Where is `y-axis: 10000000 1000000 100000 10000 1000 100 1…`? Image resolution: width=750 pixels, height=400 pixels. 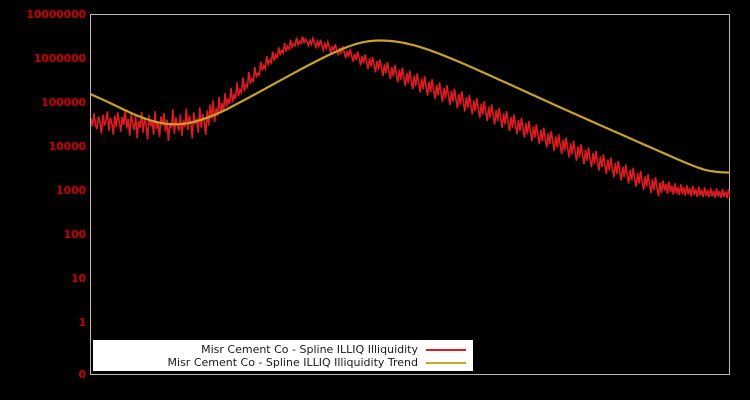 y-axis: 10000000 1000000 100000 10000 1000 100 1… is located at coordinates (43, 200).